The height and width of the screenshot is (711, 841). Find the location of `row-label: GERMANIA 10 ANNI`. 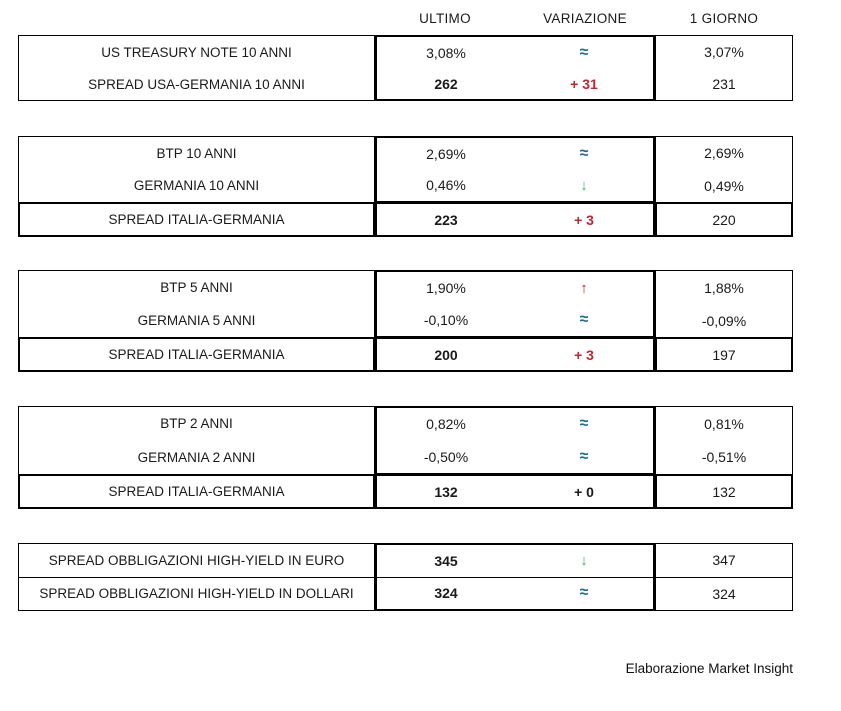

row-label: GERMANIA 10 ANNI is located at coordinates (196, 186).